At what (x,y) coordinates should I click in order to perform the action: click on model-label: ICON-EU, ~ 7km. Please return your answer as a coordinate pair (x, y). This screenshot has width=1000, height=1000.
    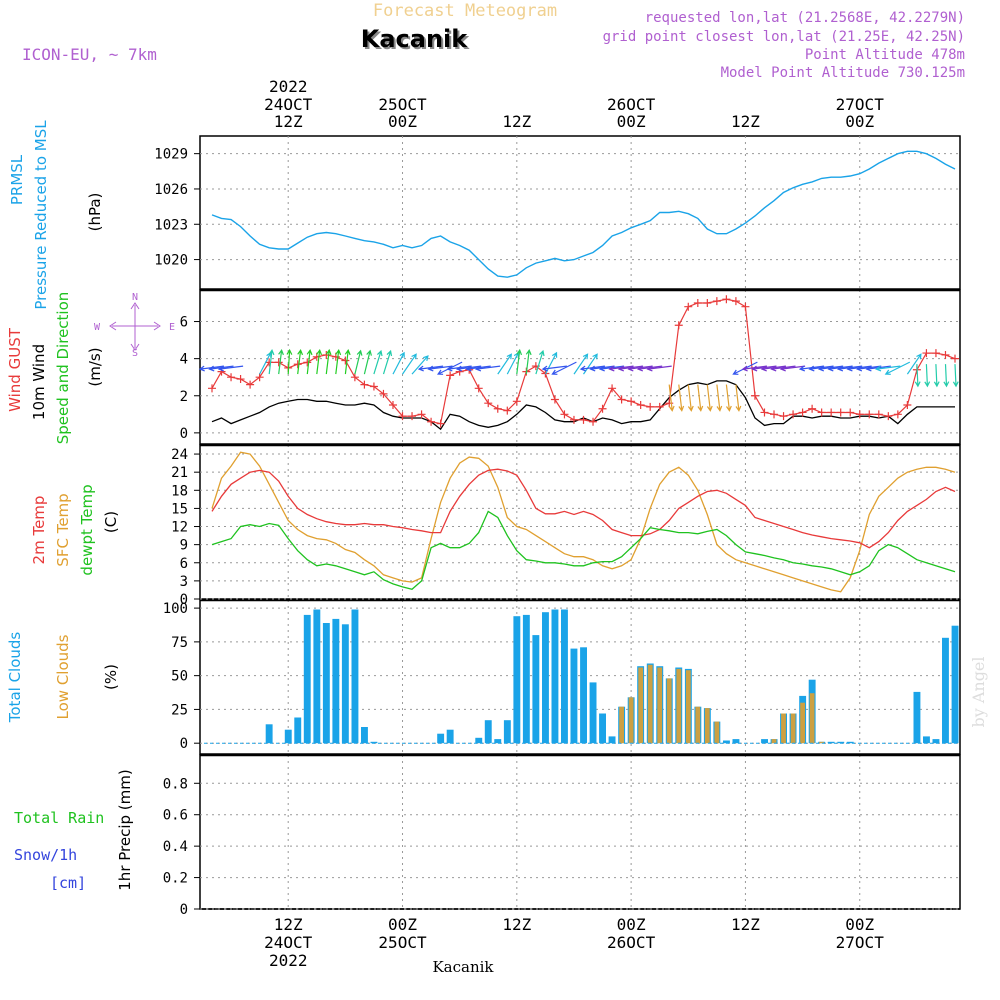
    Looking at the image, I should click on (89, 54).